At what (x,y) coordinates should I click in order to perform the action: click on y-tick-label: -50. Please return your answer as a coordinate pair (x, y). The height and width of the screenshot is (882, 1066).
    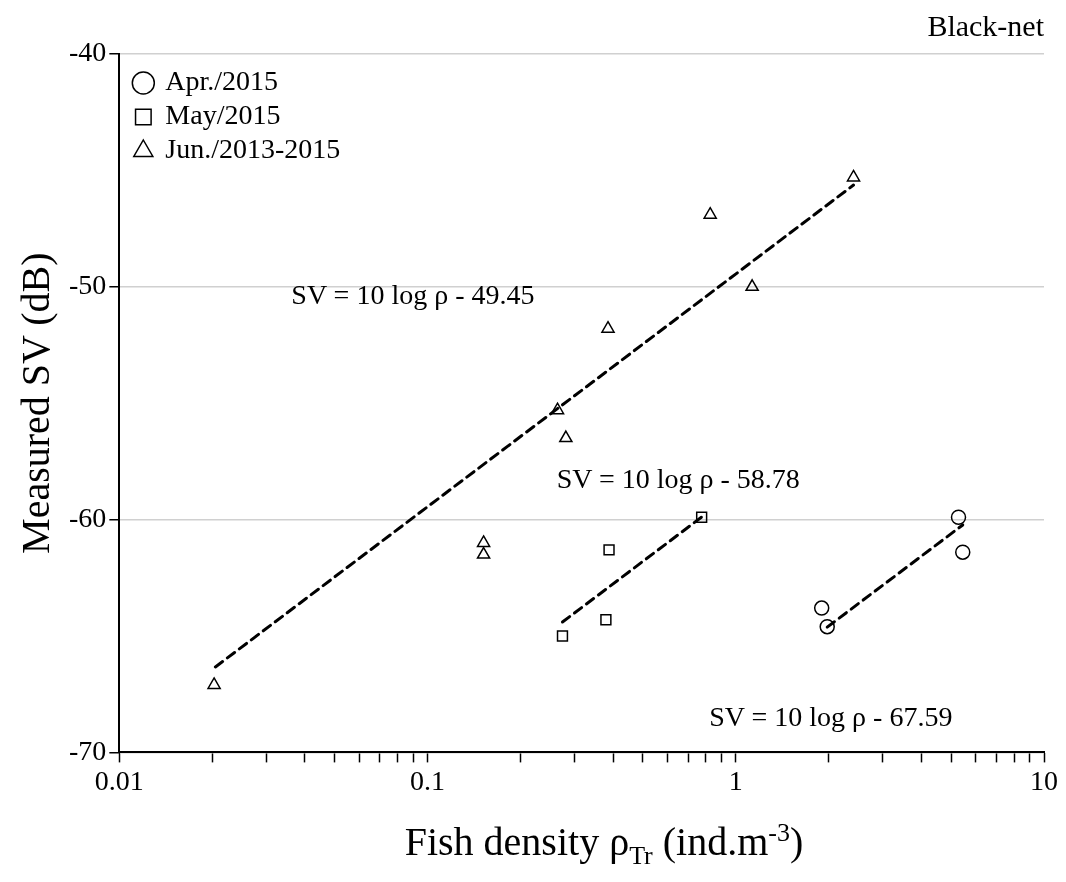
    Looking at the image, I should click on (88, 285).